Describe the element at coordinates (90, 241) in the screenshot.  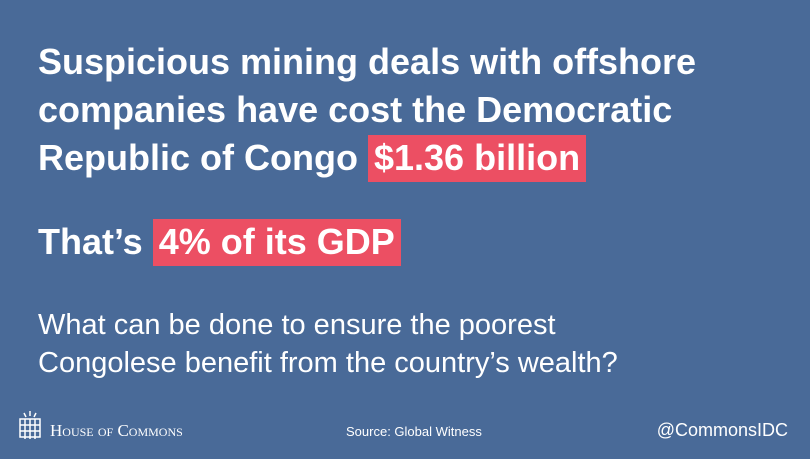
I see `comparison-text: That’s` at that location.